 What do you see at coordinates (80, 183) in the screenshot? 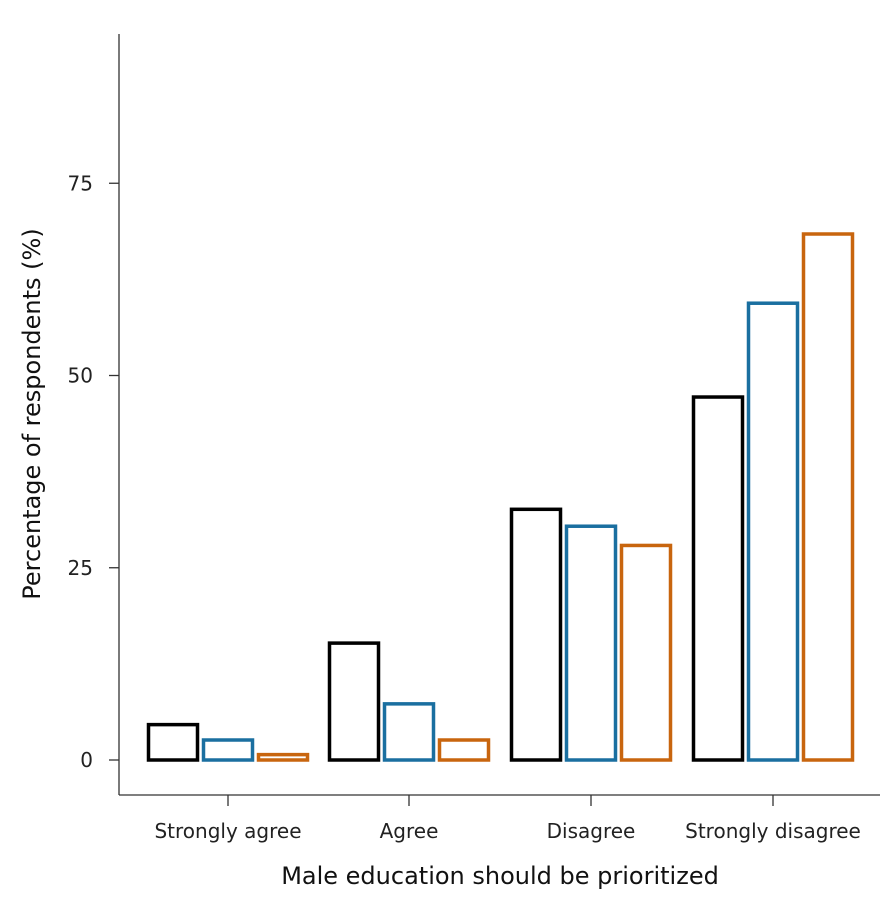
I see `y-tick-label: 75` at bounding box center [80, 183].